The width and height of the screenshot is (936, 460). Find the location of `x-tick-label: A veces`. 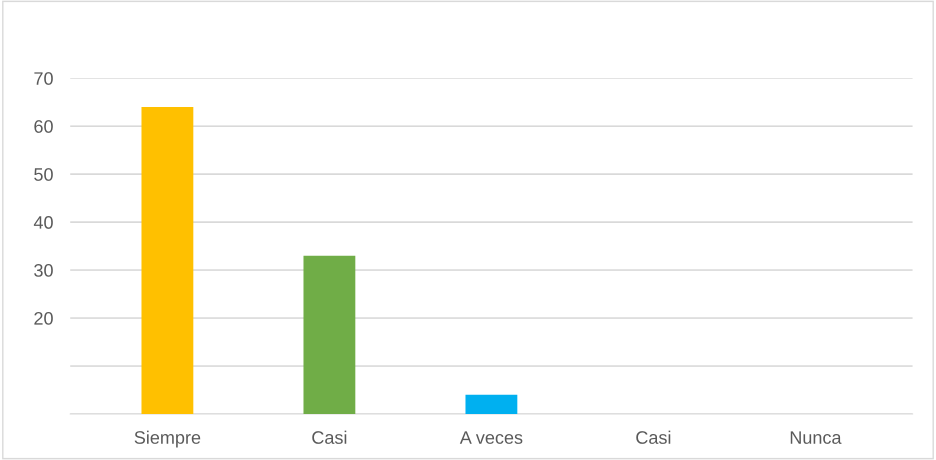

x-tick-label: A veces is located at coordinates (491, 437).